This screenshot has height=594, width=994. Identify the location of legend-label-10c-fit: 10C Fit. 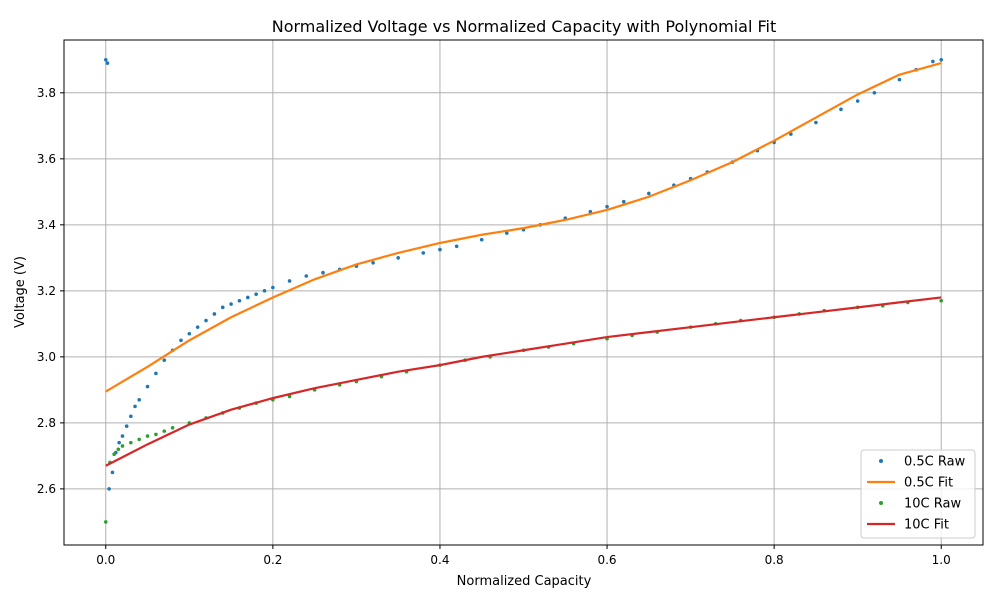
(926, 525).